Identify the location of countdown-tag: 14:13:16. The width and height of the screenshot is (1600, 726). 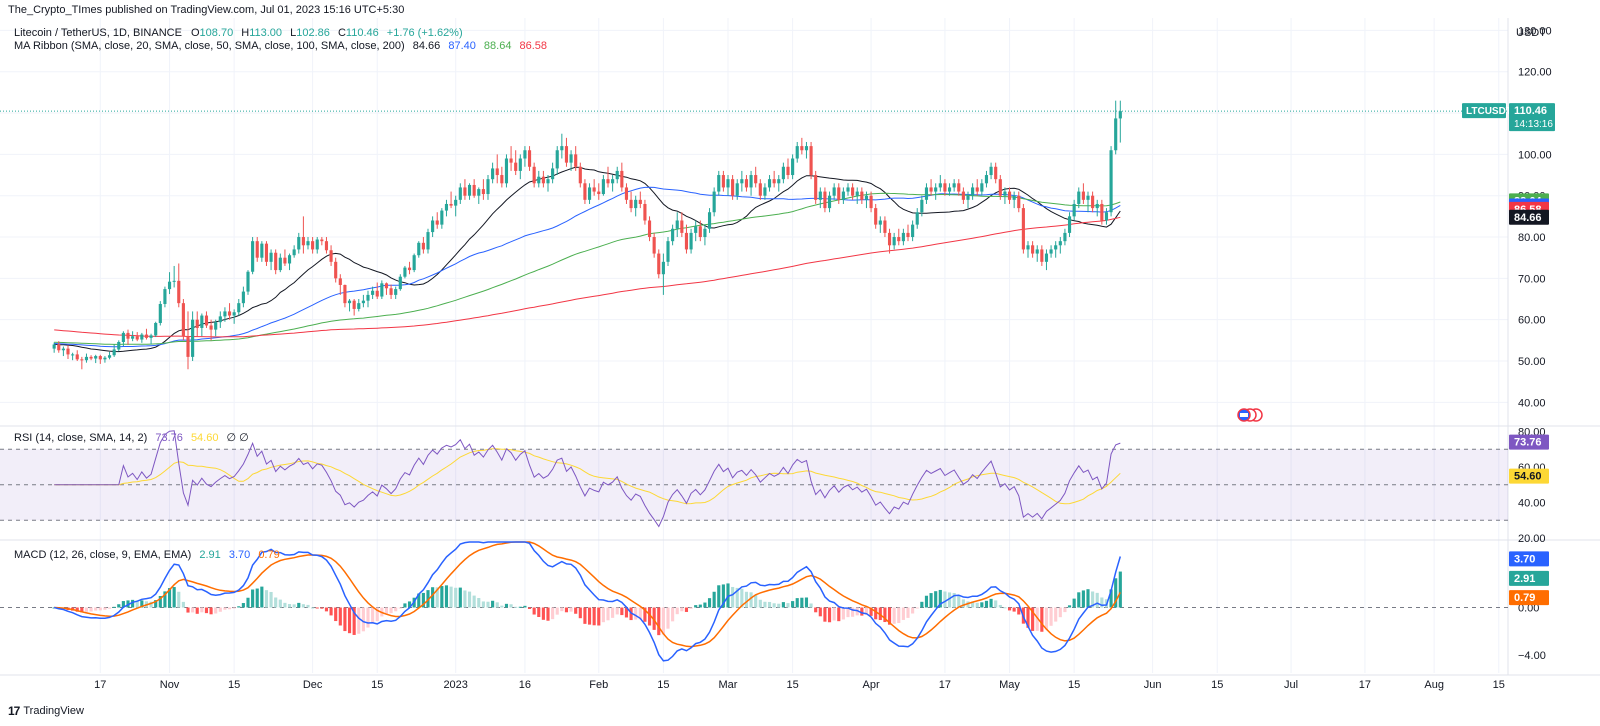
(1533, 124).